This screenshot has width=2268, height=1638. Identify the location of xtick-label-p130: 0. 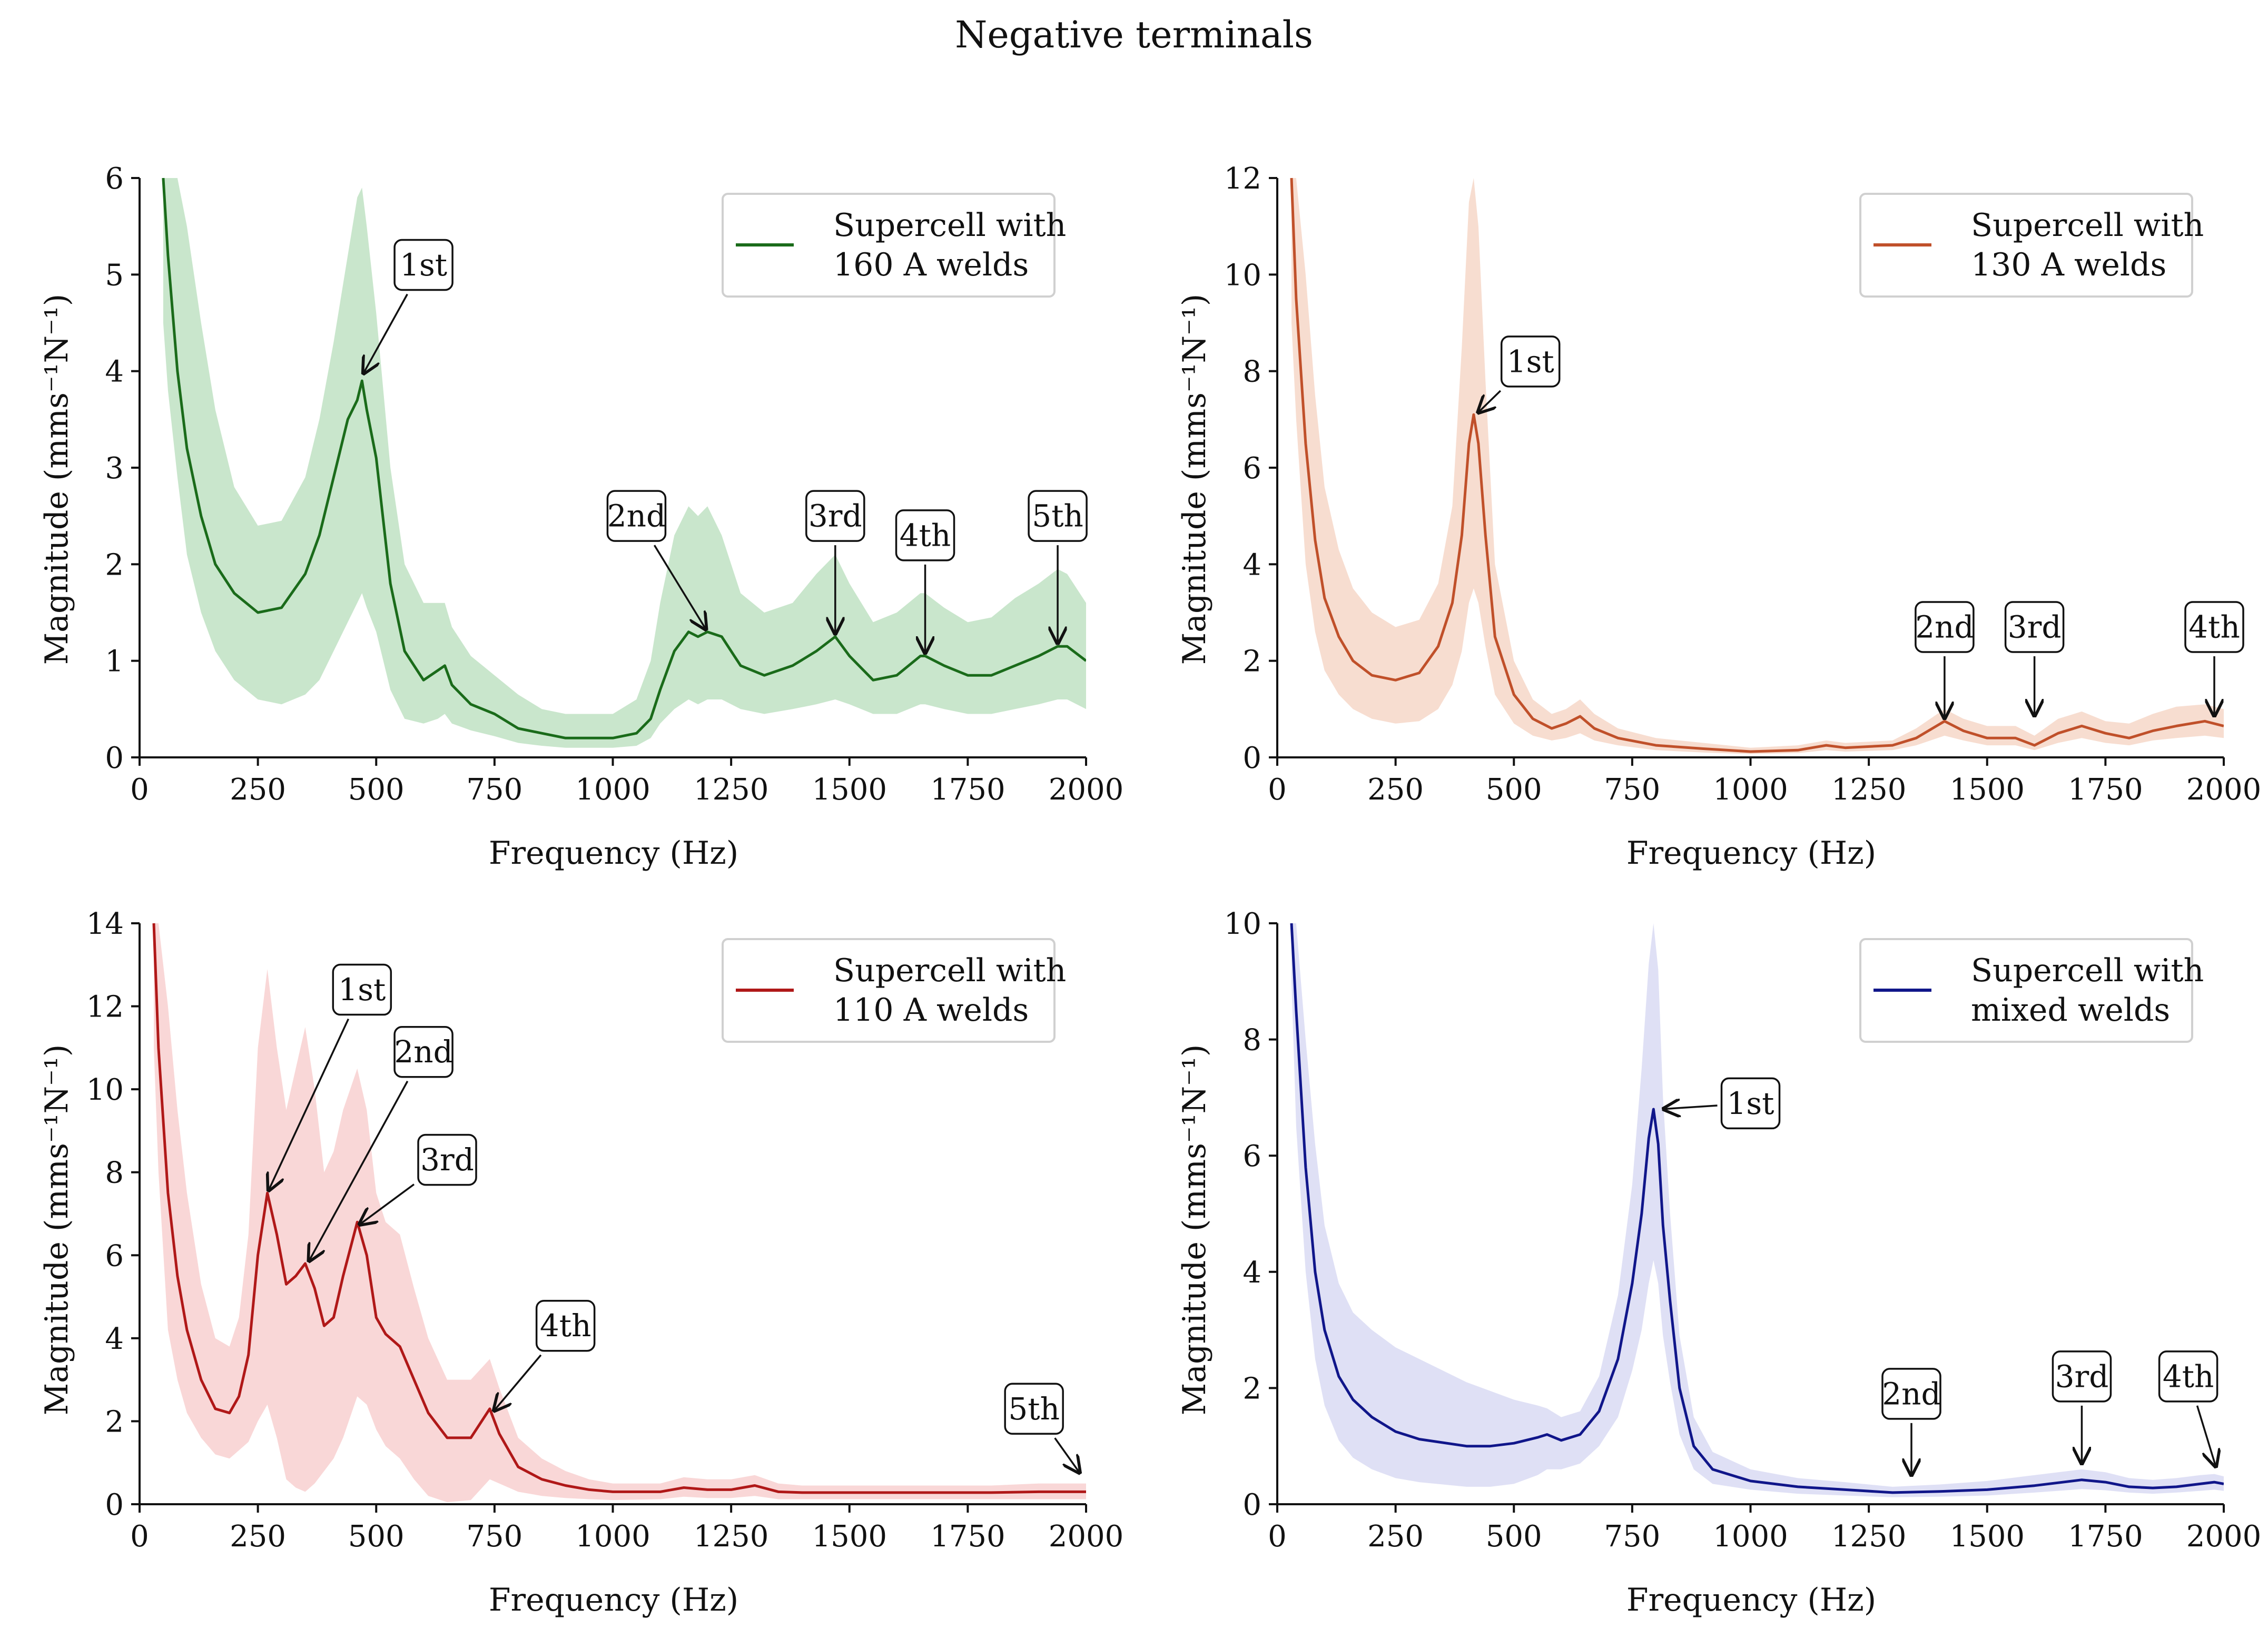
(1278, 790).